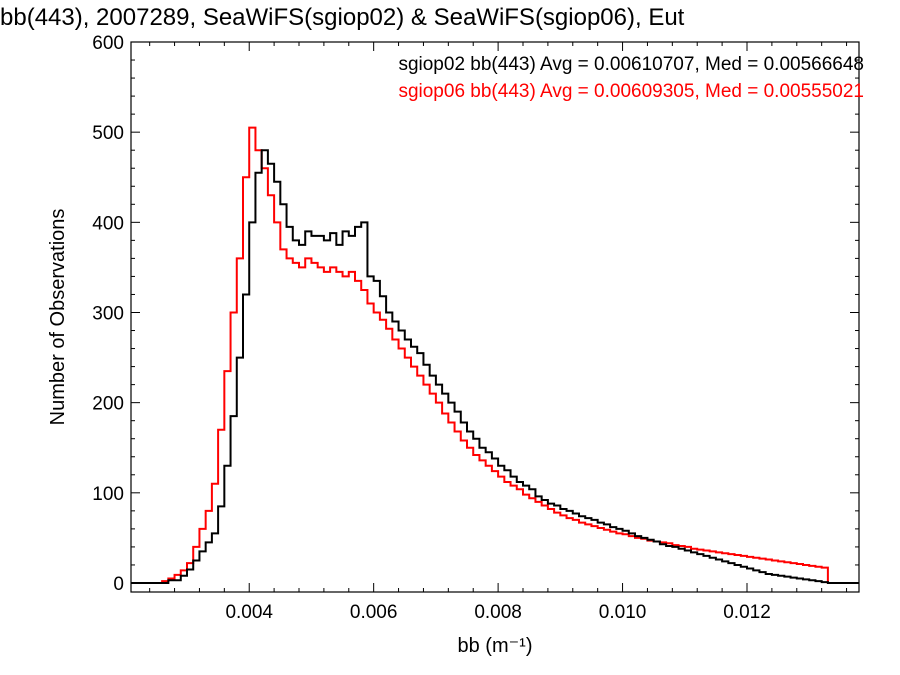  Describe the element at coordinates (374, 612) in the screenshot. I see `x-tick-label: 0.006` at that location.